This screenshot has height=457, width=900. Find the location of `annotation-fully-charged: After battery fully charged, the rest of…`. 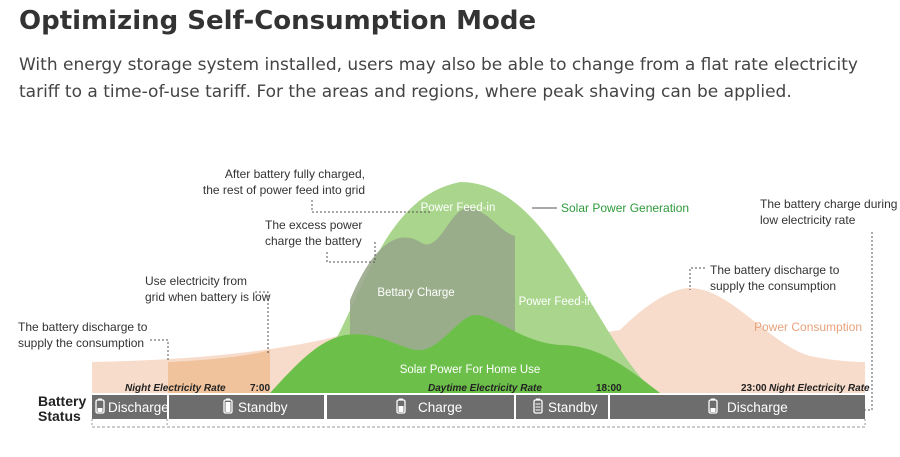

annotation-fully-charged: After battery fully charged, the rest of… is located at coordinates (316, 190).